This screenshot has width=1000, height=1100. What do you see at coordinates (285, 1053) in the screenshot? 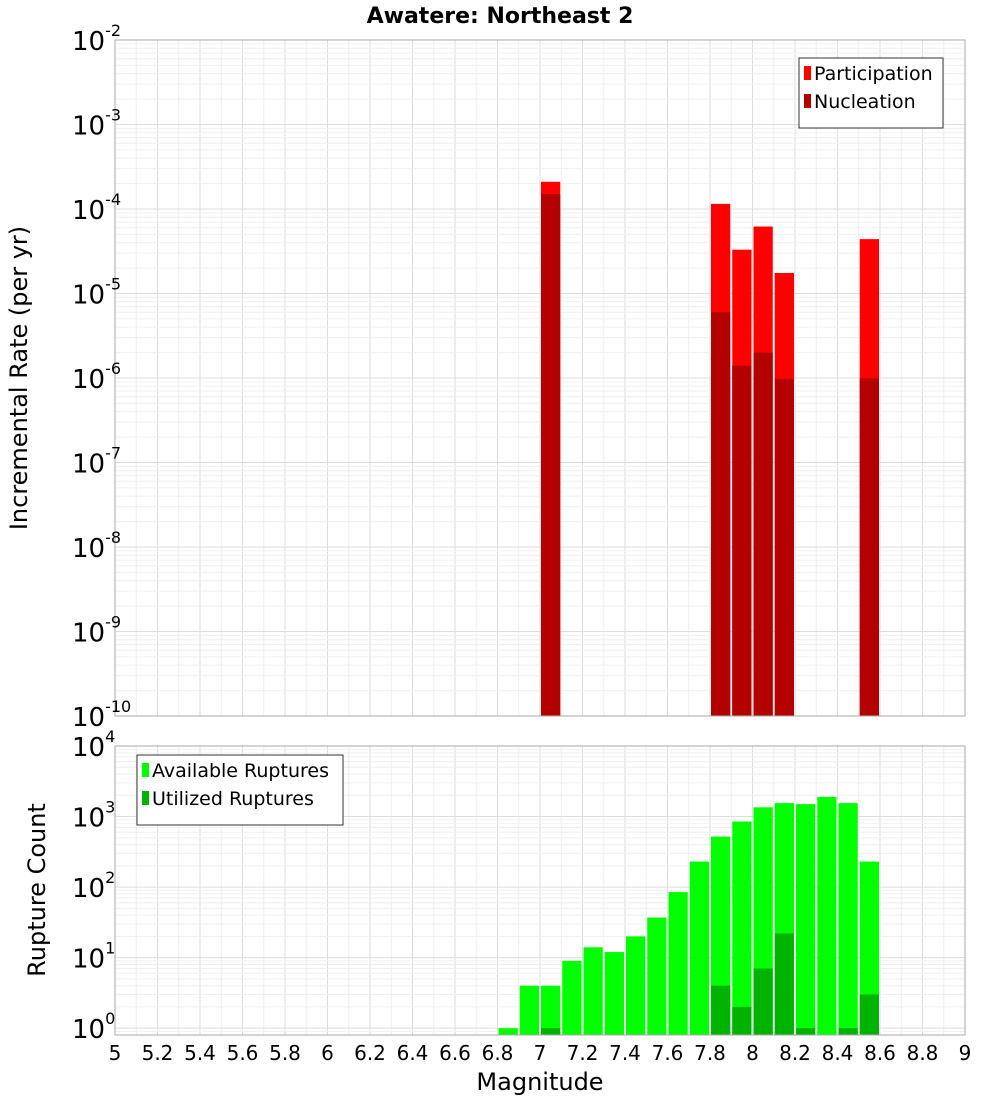
I see `x-tick-label: 5.8` at bounding box center [285, 1053].